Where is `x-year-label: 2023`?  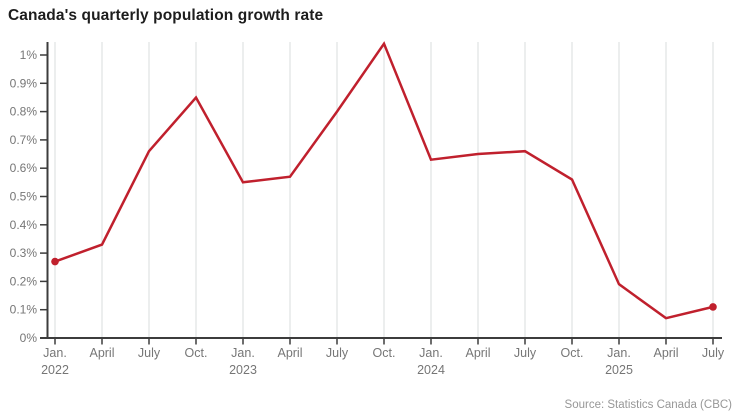 x-year-label: 2023 is located at coordinates (243, 370).